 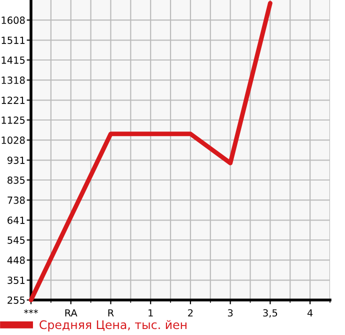 I want to click on y-tick-label: 738, so click(x=16, y=200).